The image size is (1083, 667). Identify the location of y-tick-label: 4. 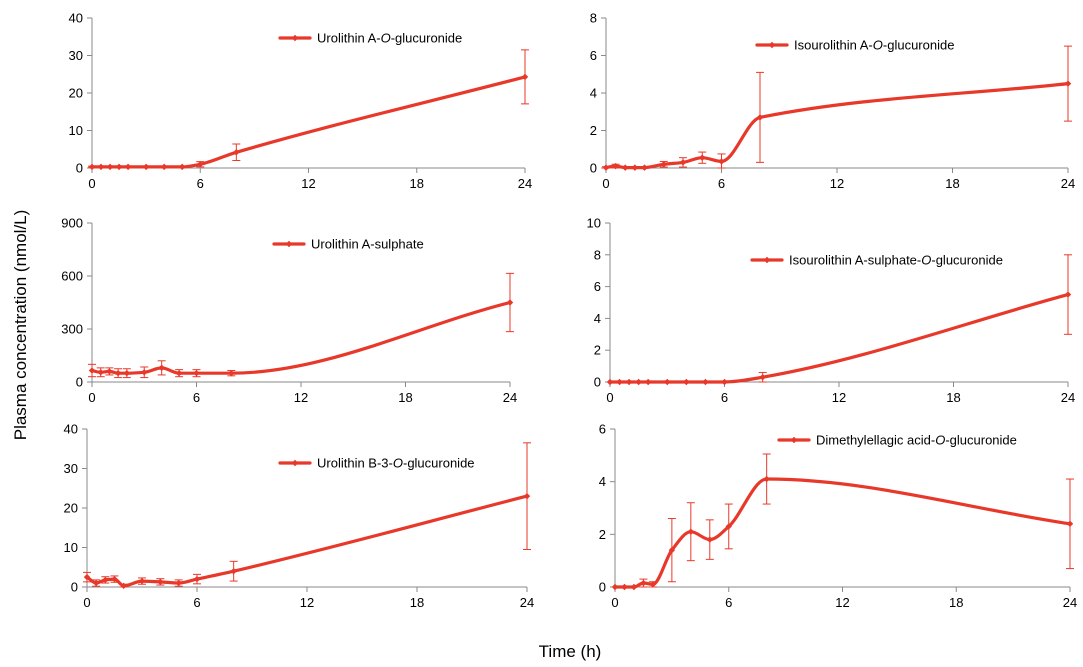
(602, 481).